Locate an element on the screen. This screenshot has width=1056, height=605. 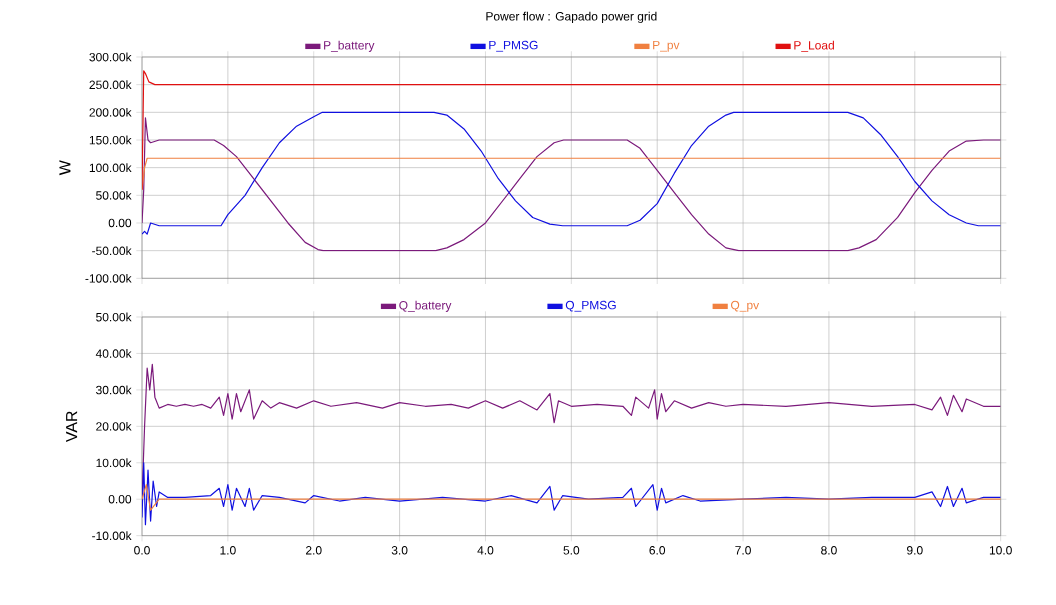
x-tick-label: 2.0 is located at coordinates (314, 550).